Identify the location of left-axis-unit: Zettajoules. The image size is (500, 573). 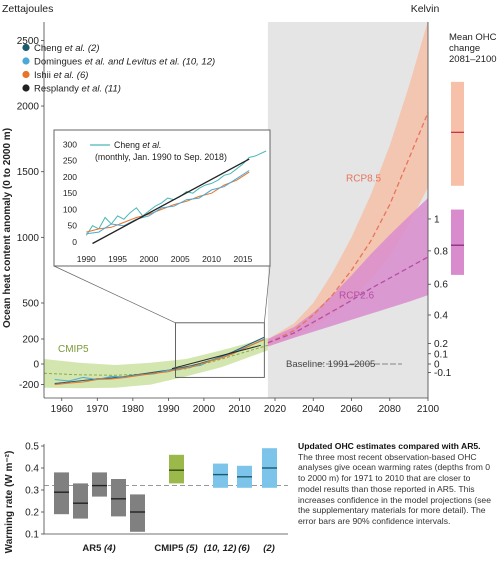
(27, 9).